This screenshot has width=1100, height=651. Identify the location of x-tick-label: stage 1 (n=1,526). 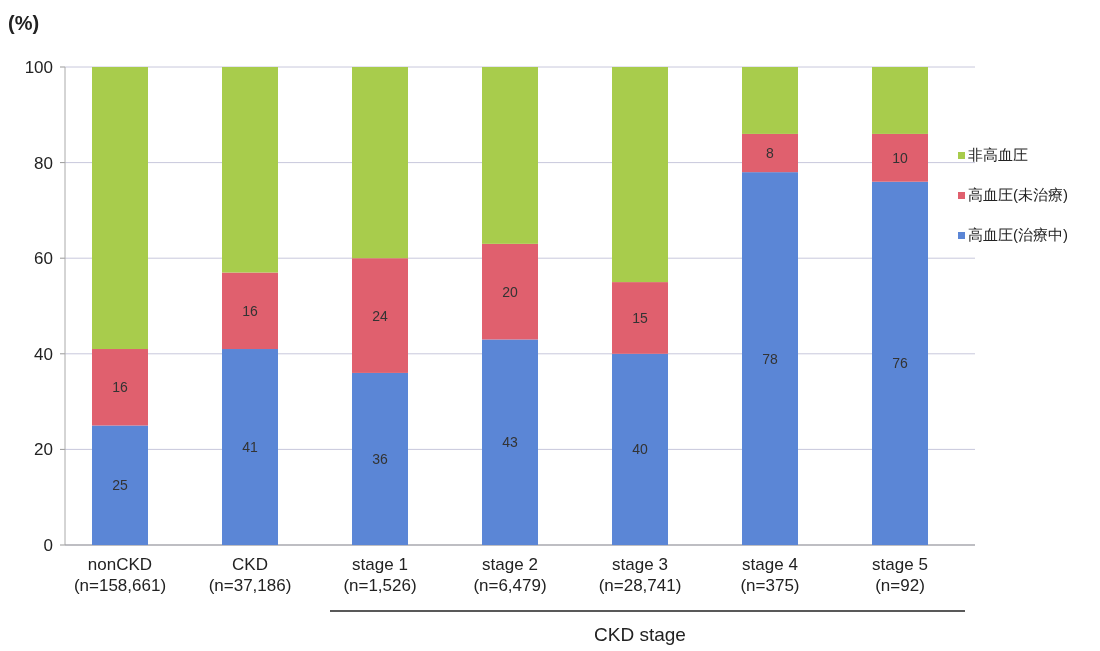
(380, 575).